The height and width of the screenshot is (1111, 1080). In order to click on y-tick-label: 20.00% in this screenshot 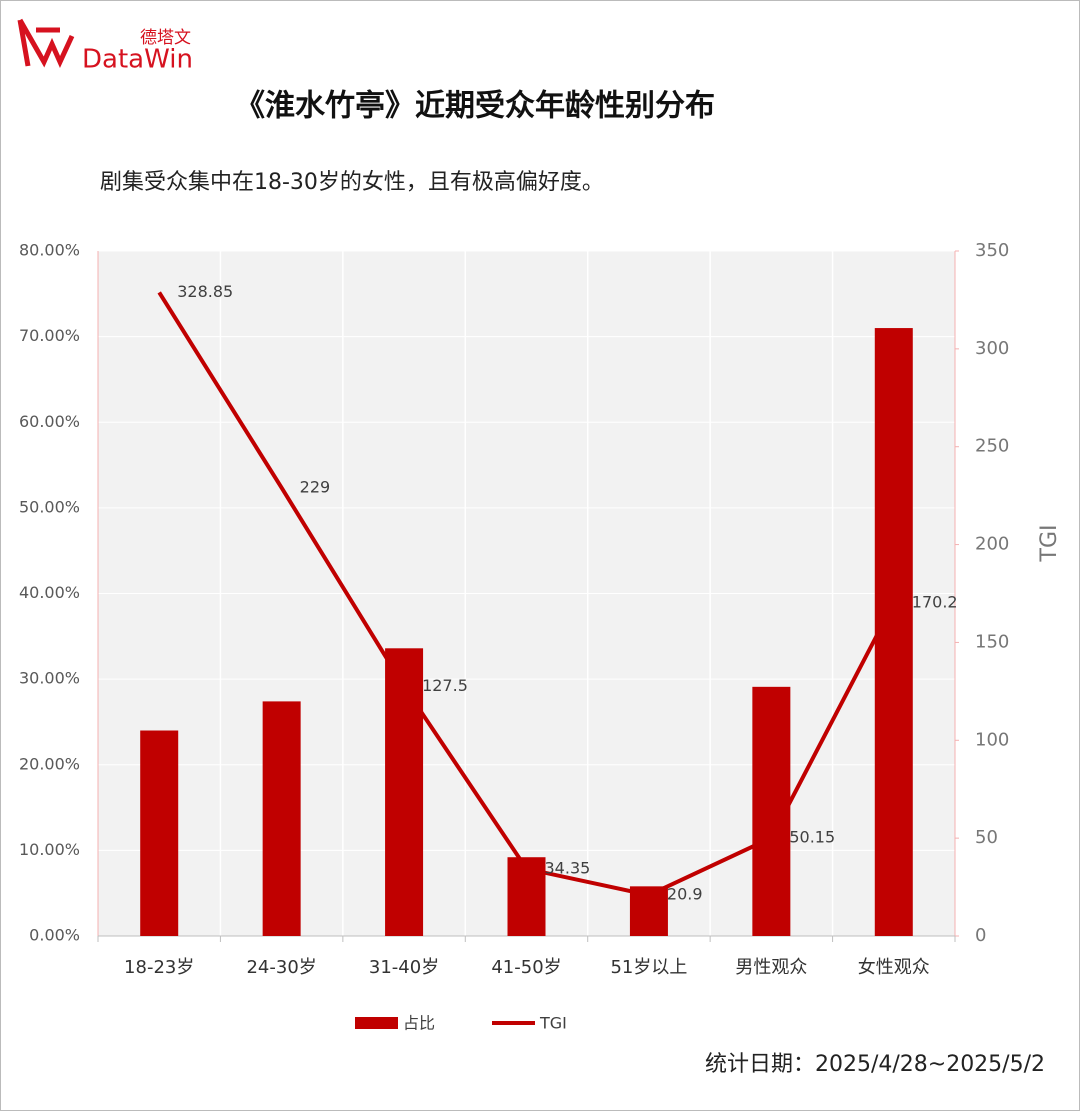, I will do `click(49, 763)`.